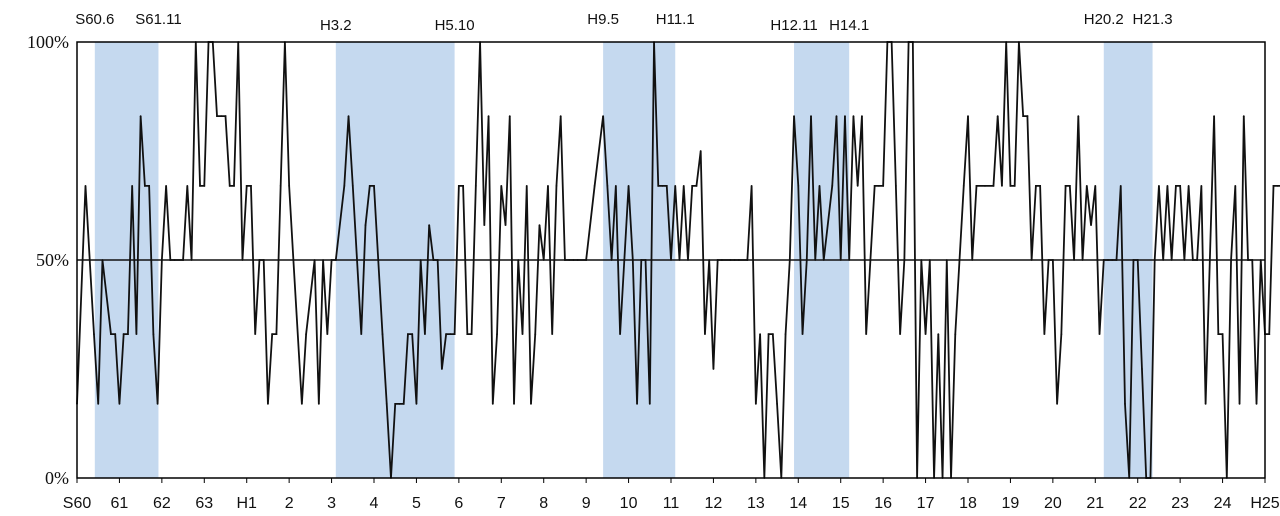 This screenshot has width=1280, height=516. Describe the element at coordinates (94, 19) in the screenshot. I see `phase-label: S60.6` at that location.